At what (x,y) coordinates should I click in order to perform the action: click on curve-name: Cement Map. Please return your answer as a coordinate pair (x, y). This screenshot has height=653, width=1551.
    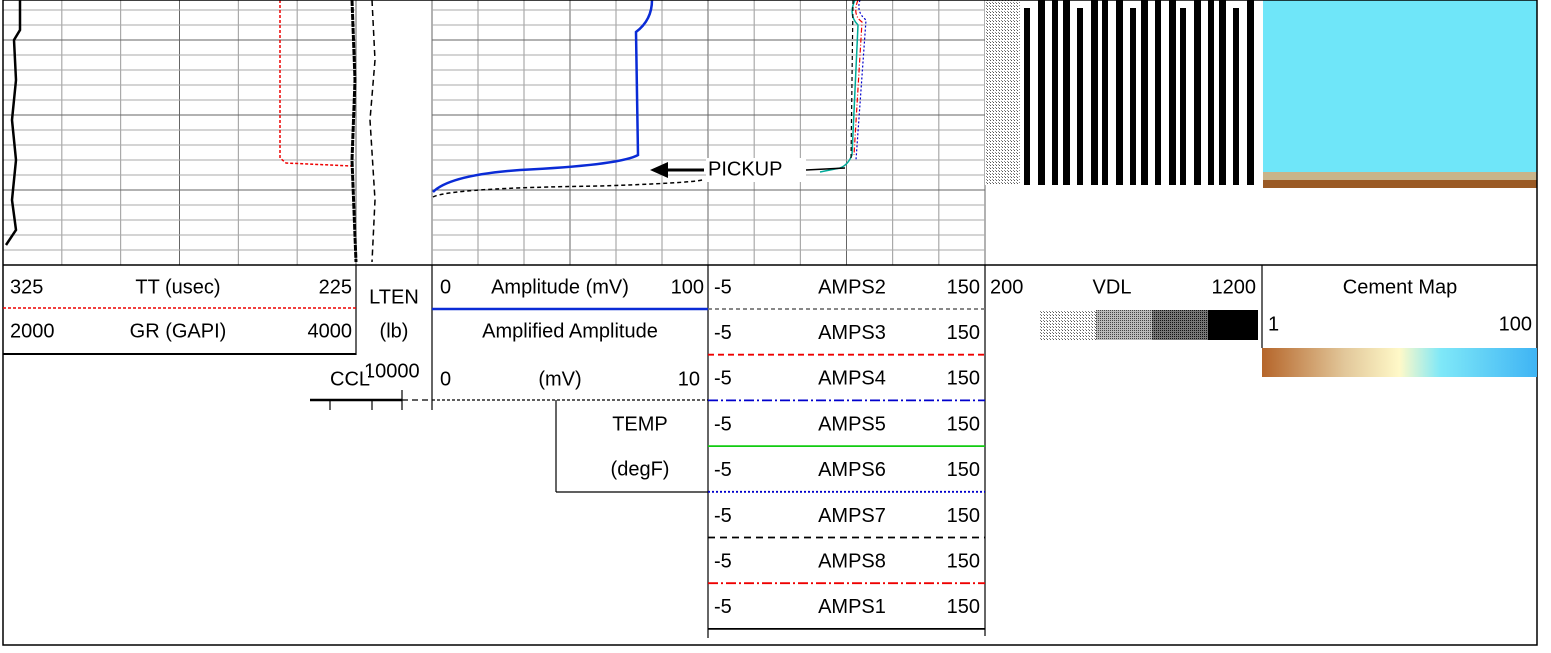
    Looking at the image, I should click on (1400, 287).